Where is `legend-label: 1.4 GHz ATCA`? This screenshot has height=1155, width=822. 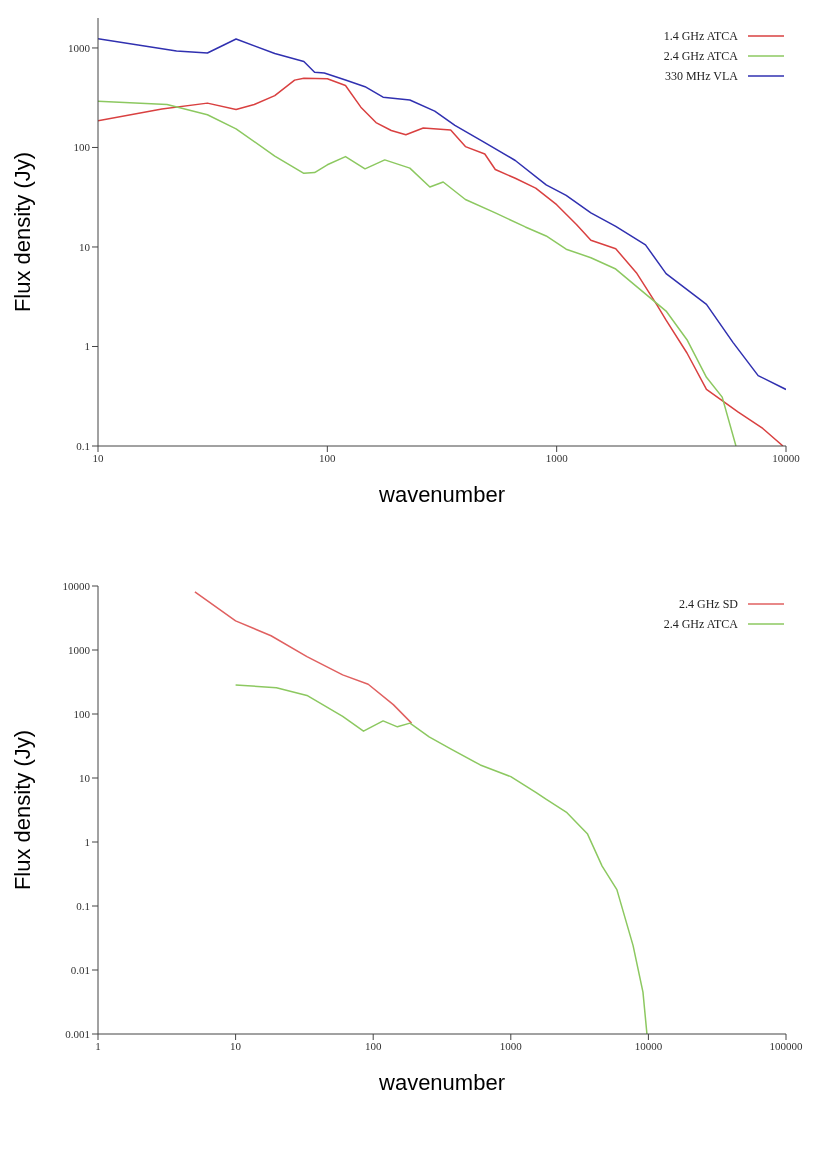 legend-label: 1.4 GHz ATCA is located at coordinates (700, 36).